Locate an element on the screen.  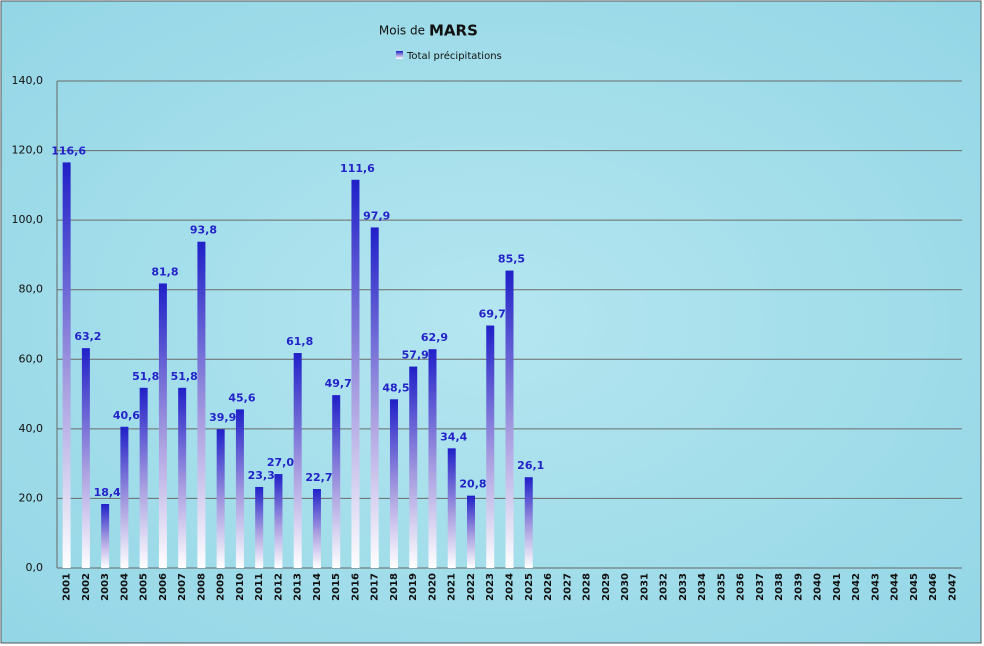
x-tick-label: 2037 is located at coordinates (760, 587).